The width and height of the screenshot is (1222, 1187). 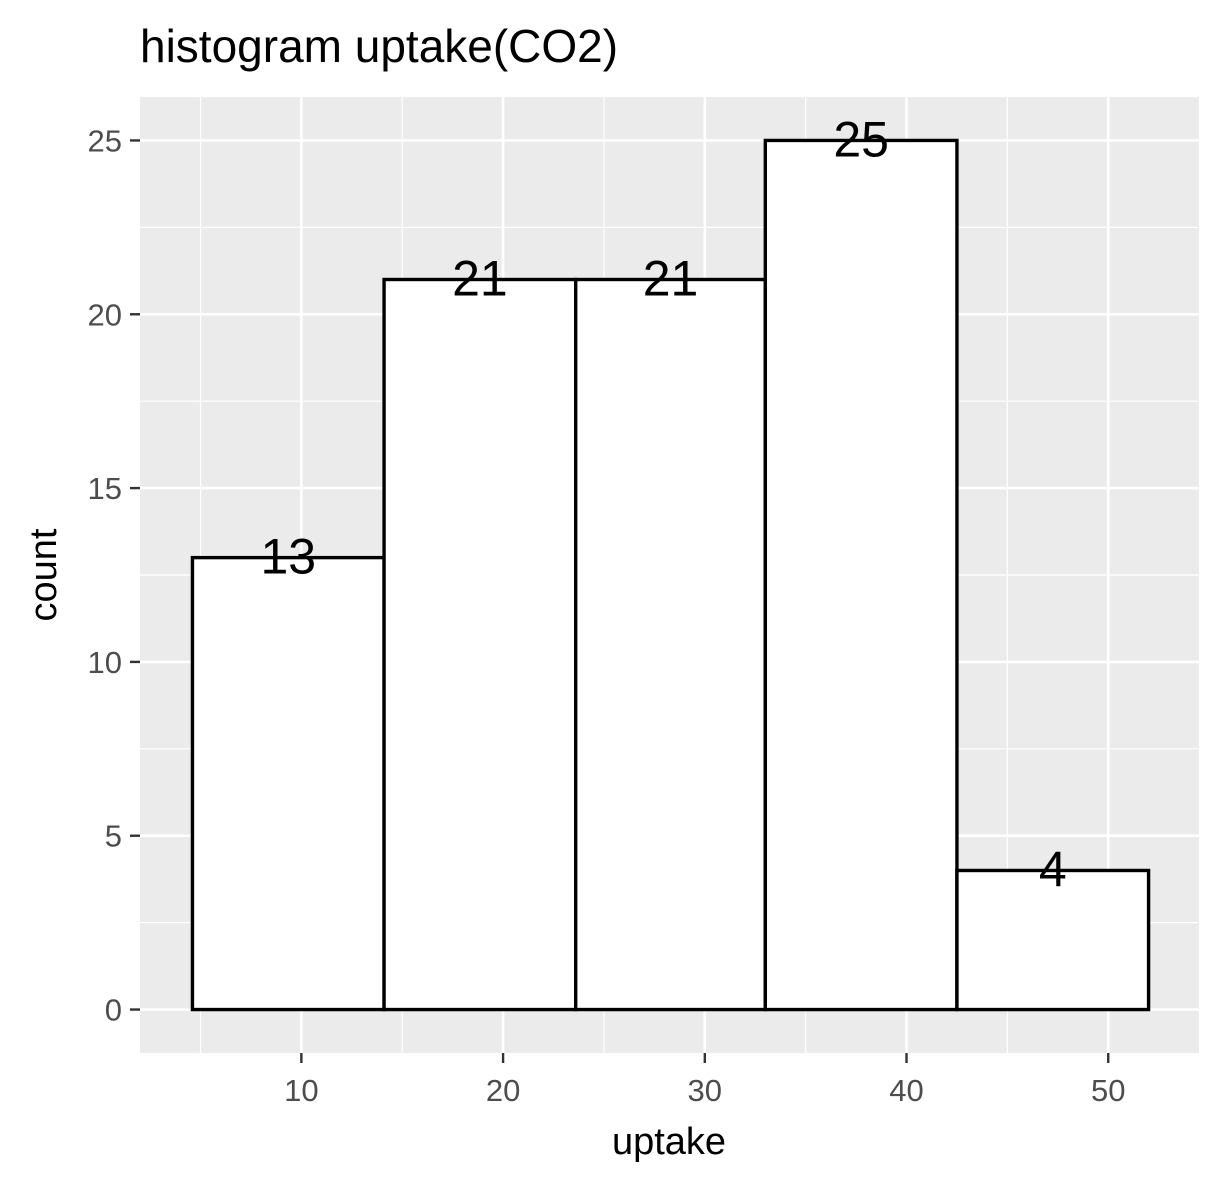 I want to click on chart-title: histogram uptake(CO2), so click(x=379, y=46).